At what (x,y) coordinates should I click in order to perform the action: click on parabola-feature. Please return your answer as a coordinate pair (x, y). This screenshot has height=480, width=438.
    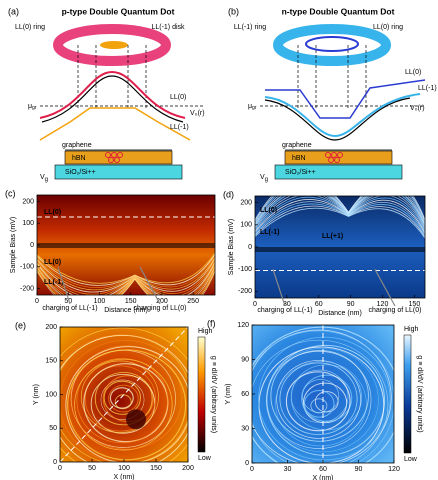
    Looking at the image, I should click on (340, 208).